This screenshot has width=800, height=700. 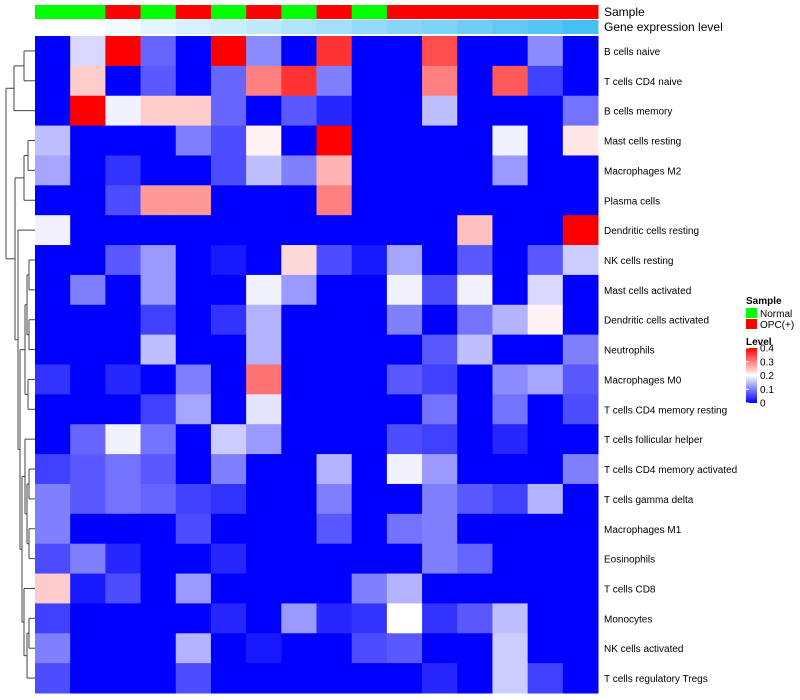 What do you see at coordinates (670, 470) in the screenshot?
I see `row-label: T cells CD4 memory activated` at bounding box center [670, 470].